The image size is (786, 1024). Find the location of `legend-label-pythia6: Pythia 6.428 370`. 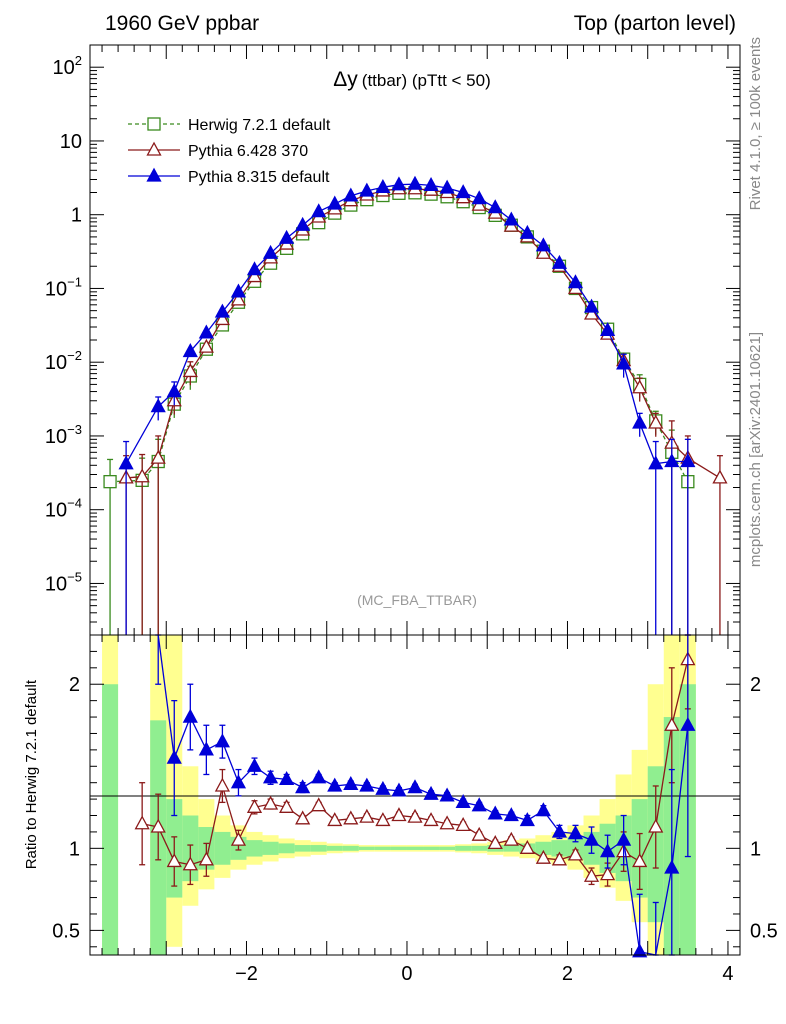

legend-label-pythia6: Pythia 6.428 370 is located at coordinates (248, 151).